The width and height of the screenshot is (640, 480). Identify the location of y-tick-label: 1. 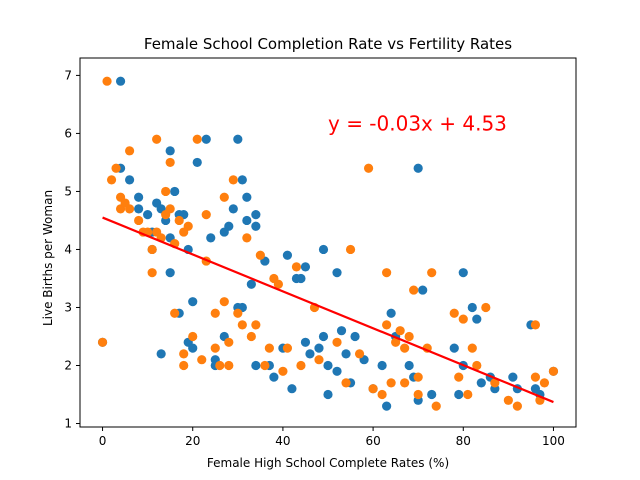
(68, 424).